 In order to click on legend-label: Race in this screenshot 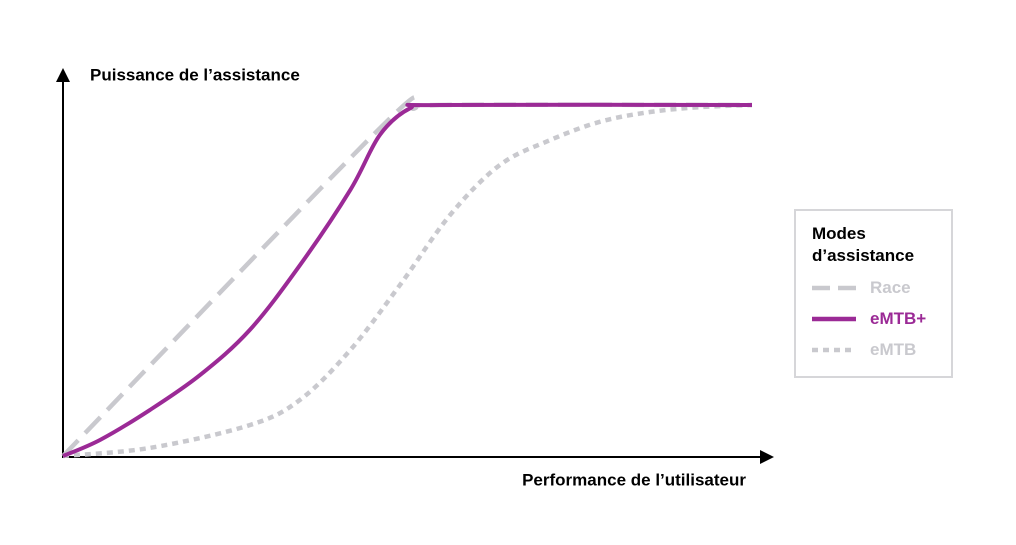, I will do `click(890, 287)`.